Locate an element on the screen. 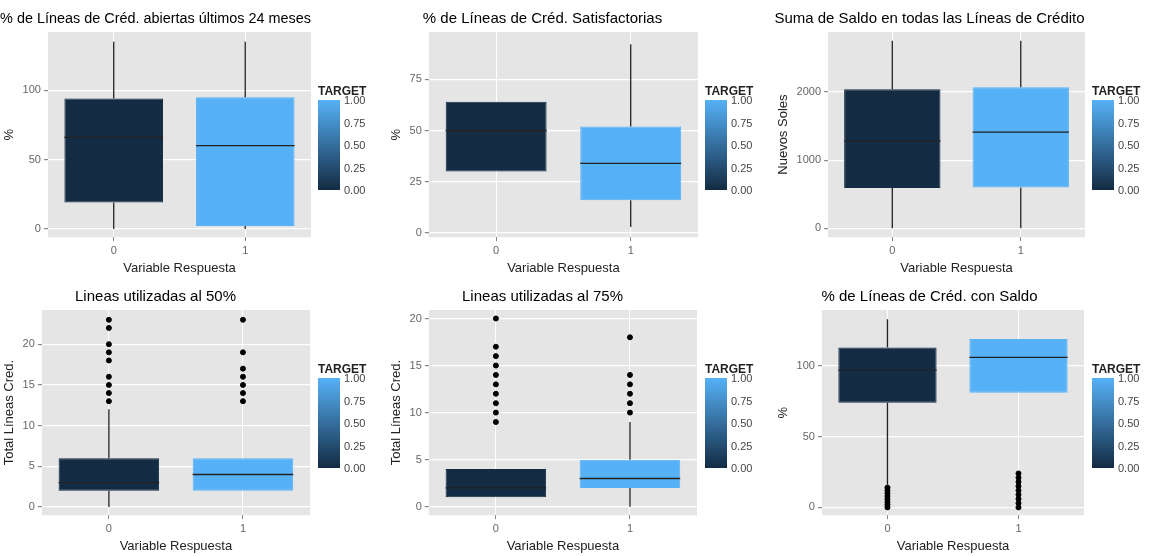 The image size is (1162, 556). chart-title: % de Líneas de Créd. Satisfactorias is located at coordinates (542, 18).